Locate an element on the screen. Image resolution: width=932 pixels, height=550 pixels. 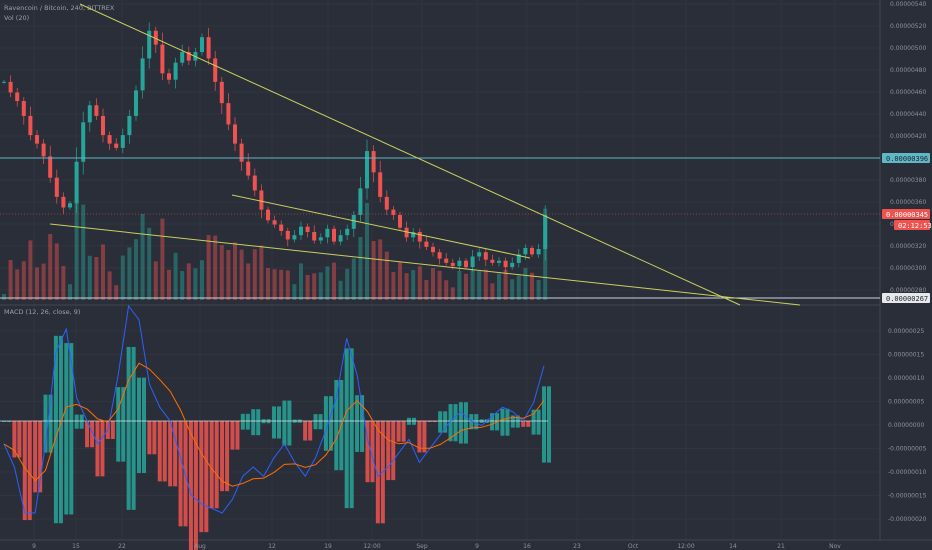
time-tick: 16 is located at coordinates (527, 546).